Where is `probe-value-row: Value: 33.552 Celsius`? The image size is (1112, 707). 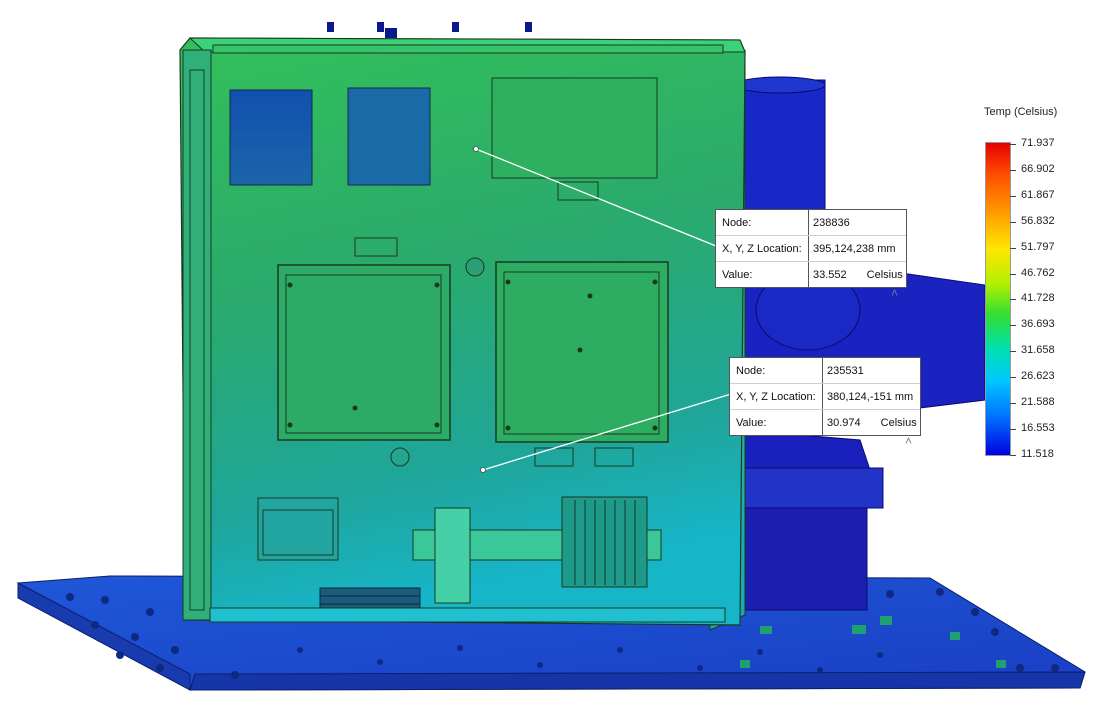
probe-value-row: Value: 33.552 Celsius is located at coordinates (811, 274).